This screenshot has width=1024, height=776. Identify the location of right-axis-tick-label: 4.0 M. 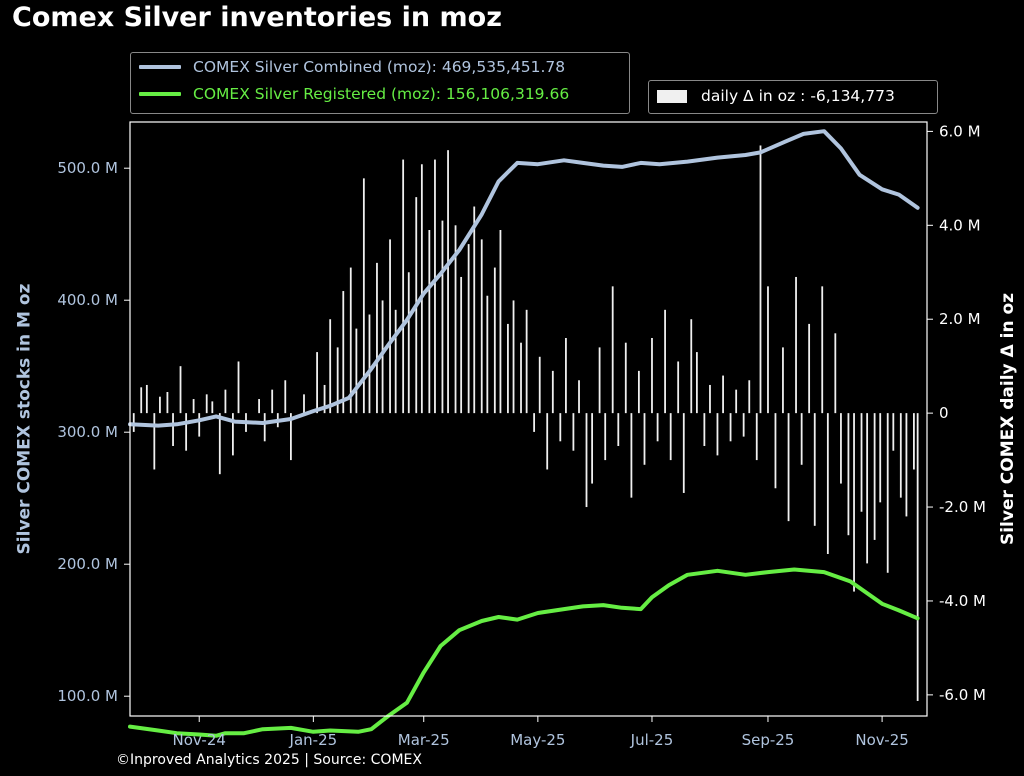
(960, 225).